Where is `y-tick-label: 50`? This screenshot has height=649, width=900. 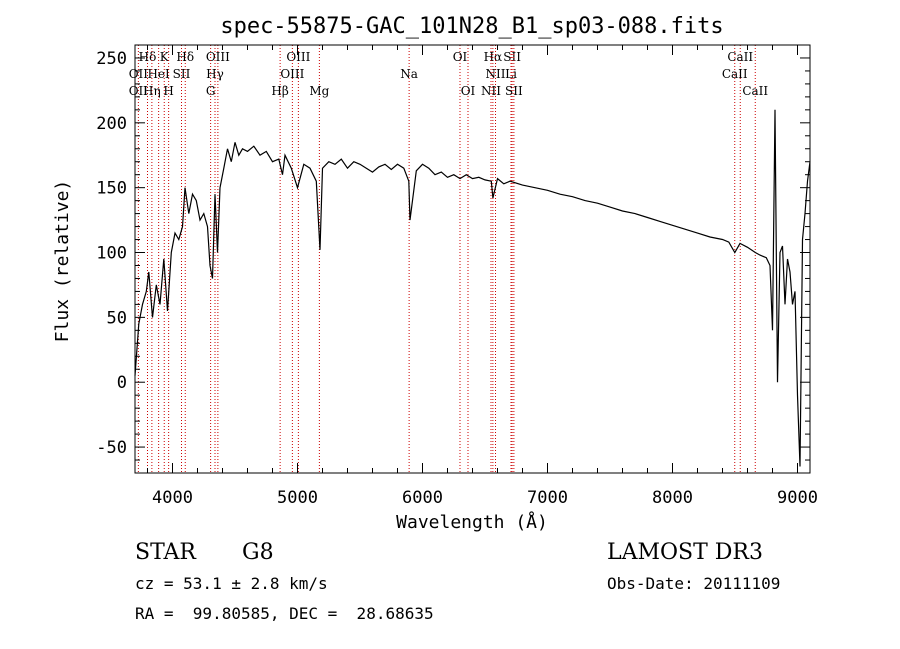 y-tick-label: 50 is located at coordinates (117, 318).